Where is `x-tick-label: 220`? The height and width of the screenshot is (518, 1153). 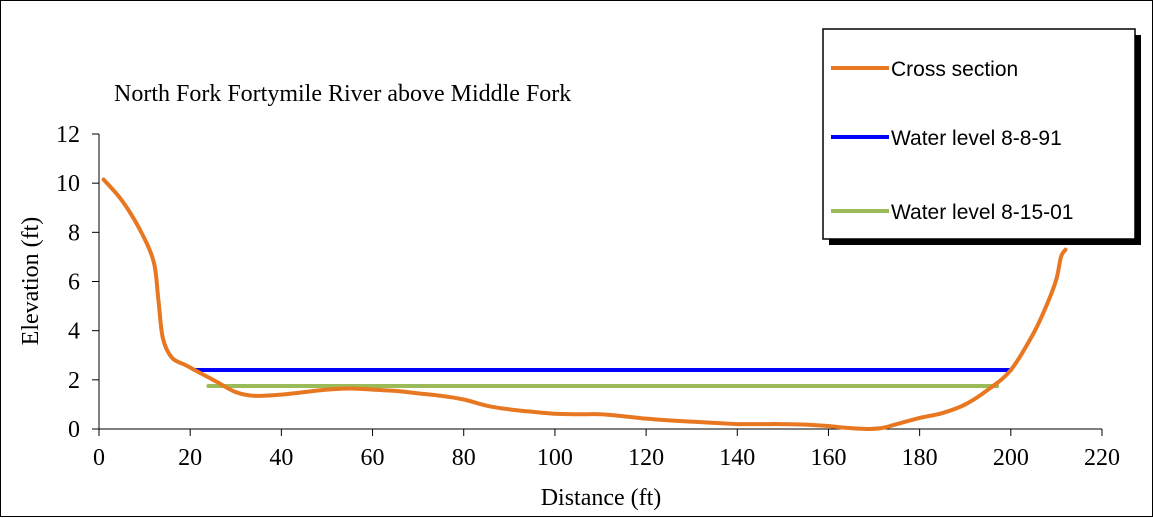 x-tick-label: 220 is located at coordinates (1102, 458).